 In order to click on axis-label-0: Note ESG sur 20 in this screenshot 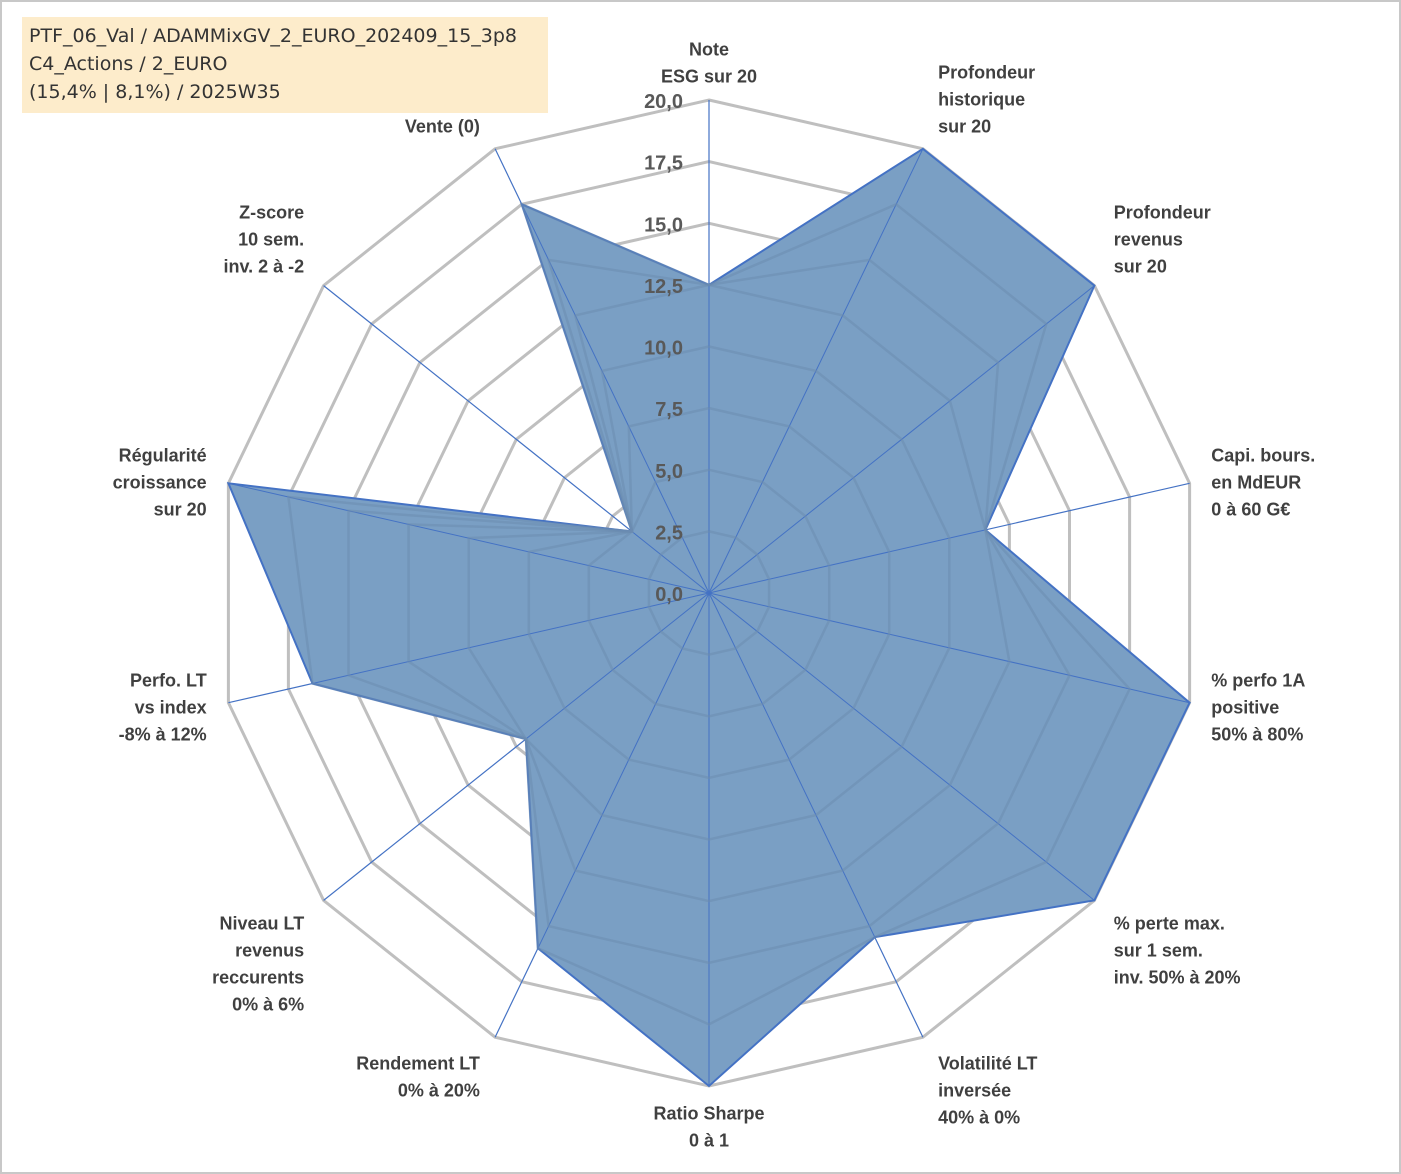, I will do `click(709, 63)`.